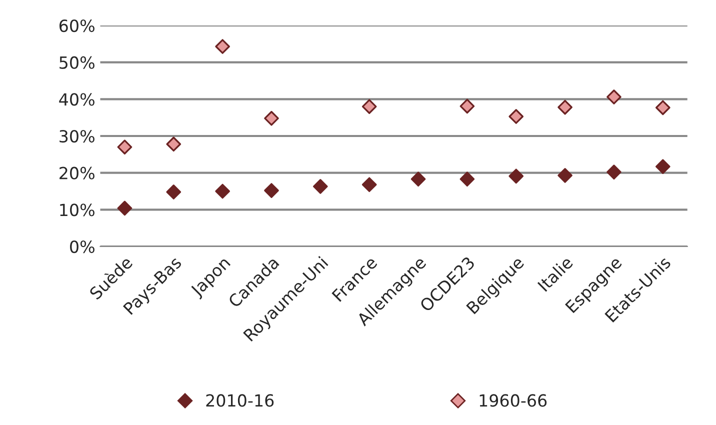 The height and width of the screenshot is (425, 716). I want to click on y-tick-label: 40%, so click(76, 99).